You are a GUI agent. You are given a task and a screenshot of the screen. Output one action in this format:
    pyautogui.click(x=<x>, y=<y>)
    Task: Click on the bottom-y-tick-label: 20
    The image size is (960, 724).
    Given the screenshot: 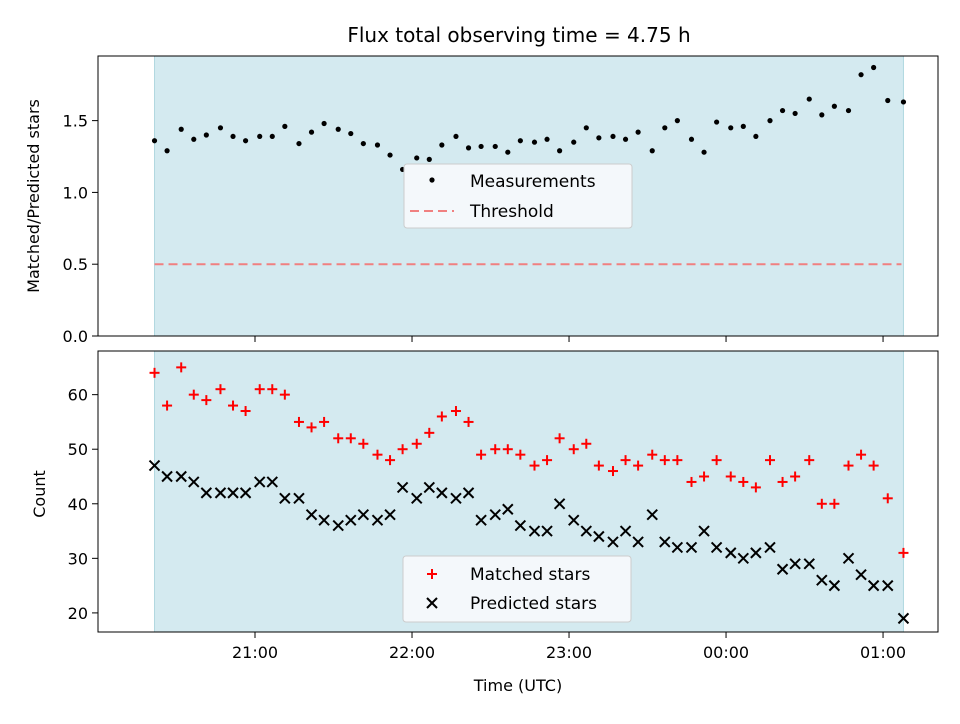 What is the action you would take?
    pyautogui.click(x=78, y=613)
    